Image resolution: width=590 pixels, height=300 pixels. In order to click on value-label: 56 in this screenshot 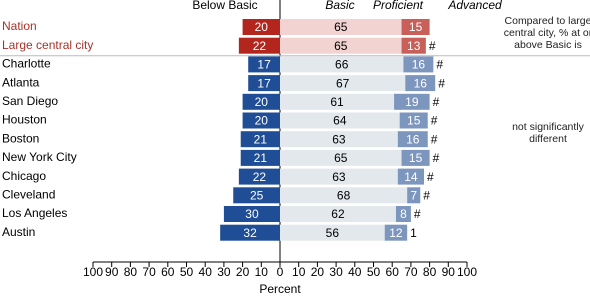, I will do `click(333, 233)`.